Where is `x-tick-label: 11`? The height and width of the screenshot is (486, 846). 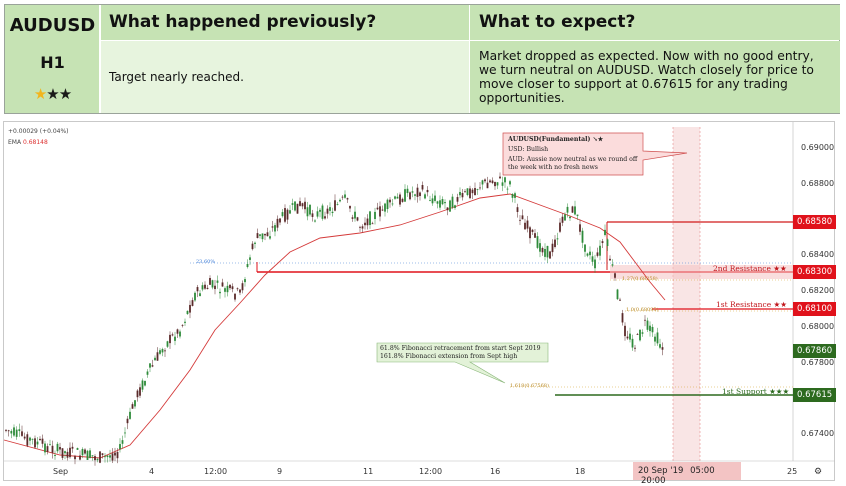
x-tick-label: 11 is located at coordinates (368, 471).